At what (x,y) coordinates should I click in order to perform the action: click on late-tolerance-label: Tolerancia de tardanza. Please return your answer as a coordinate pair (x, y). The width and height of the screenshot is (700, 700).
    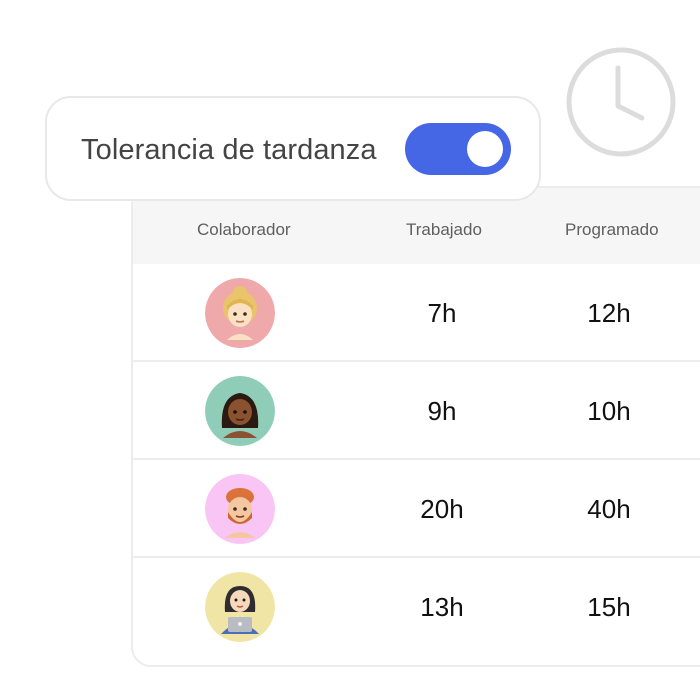
    Looking at the image, I should click on (229, 150).